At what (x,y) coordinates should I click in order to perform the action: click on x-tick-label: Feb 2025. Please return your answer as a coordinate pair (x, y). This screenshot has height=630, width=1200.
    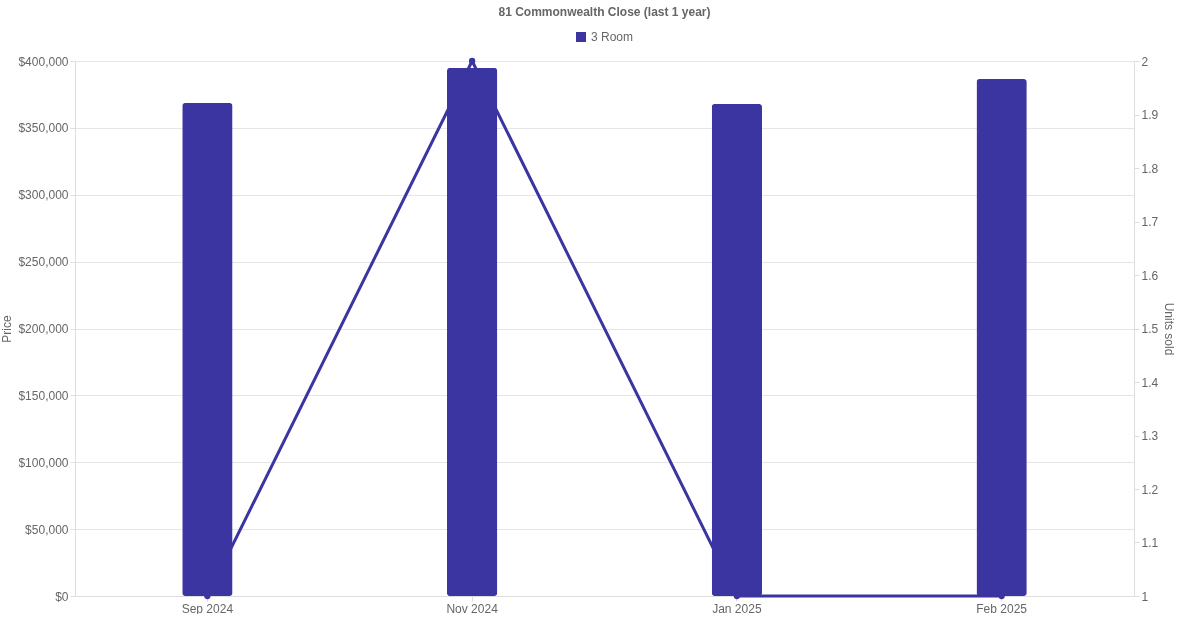
    Looking at the image, I should click on (1002, 608).